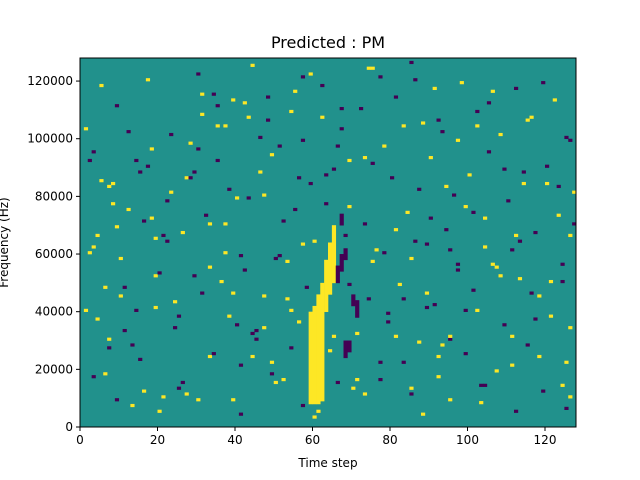 Image resolution: width=640 pixels, height=480 pixels. What do you see at coordinates (545, 440) in the screenshot?
I see `x-tick-label: 120` at bounding box center [545, 440].